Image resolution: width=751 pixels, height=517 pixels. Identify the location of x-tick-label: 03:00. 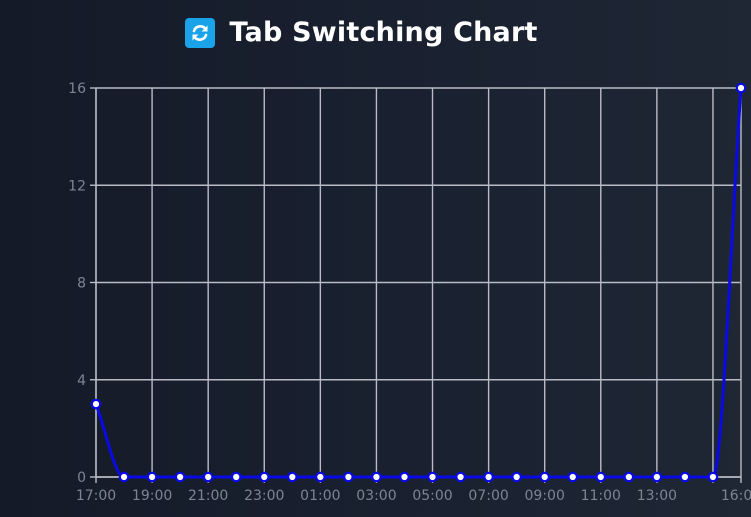
(376, 496).